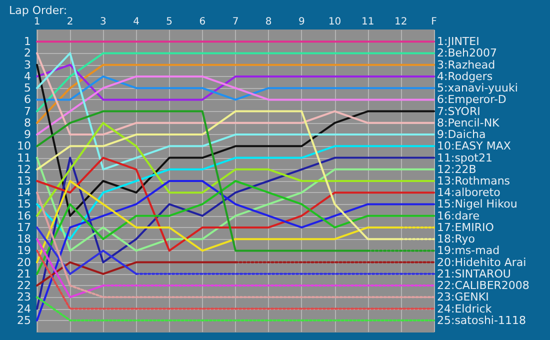 Image resolution: width=550 pixels, height=340 pixels. Describe the element at coordinates (24, 204) in the screenshot. I see `y-tick-label: 15` at that location.